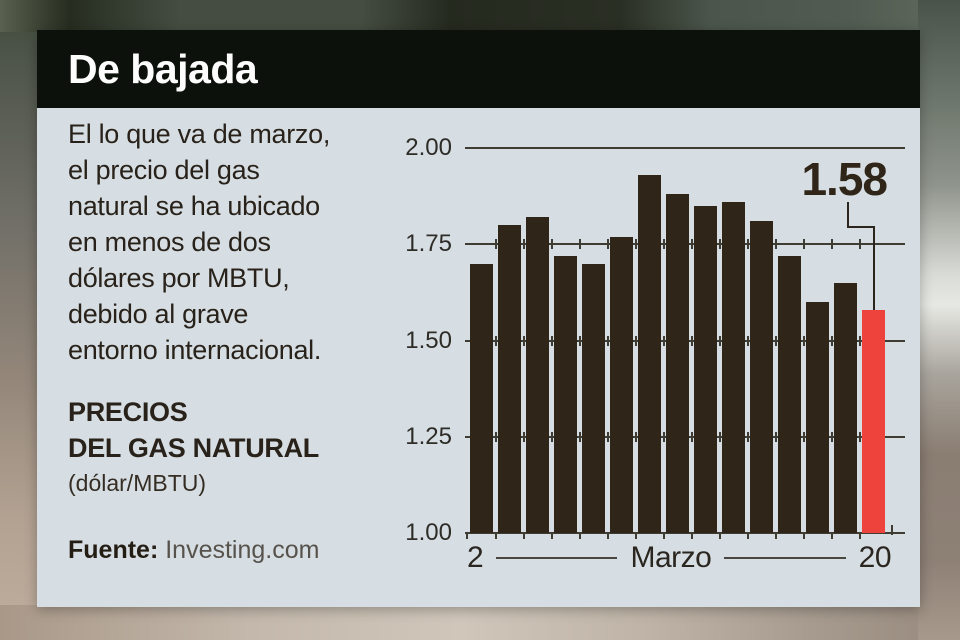  What do you see at coordinates (671, 557) in the screenshot?
I see `x-axis-month-label: Marzo` at bounding box center [671, 557].